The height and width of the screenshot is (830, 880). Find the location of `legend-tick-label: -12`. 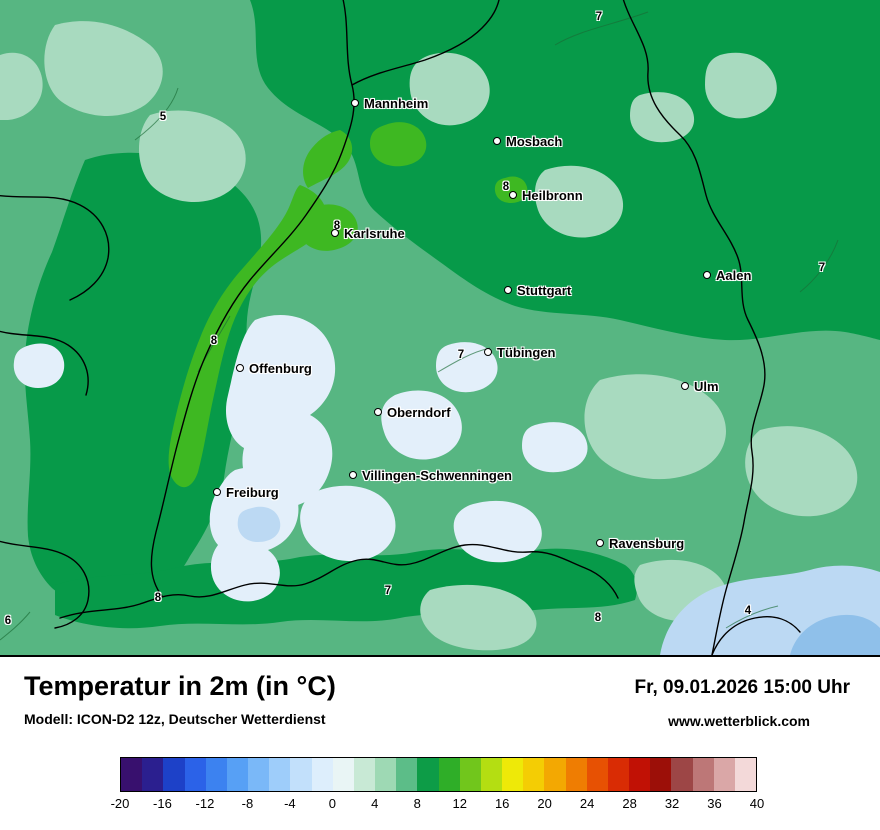

legend-tick-label: -12 is located at coordinates (205, 803).